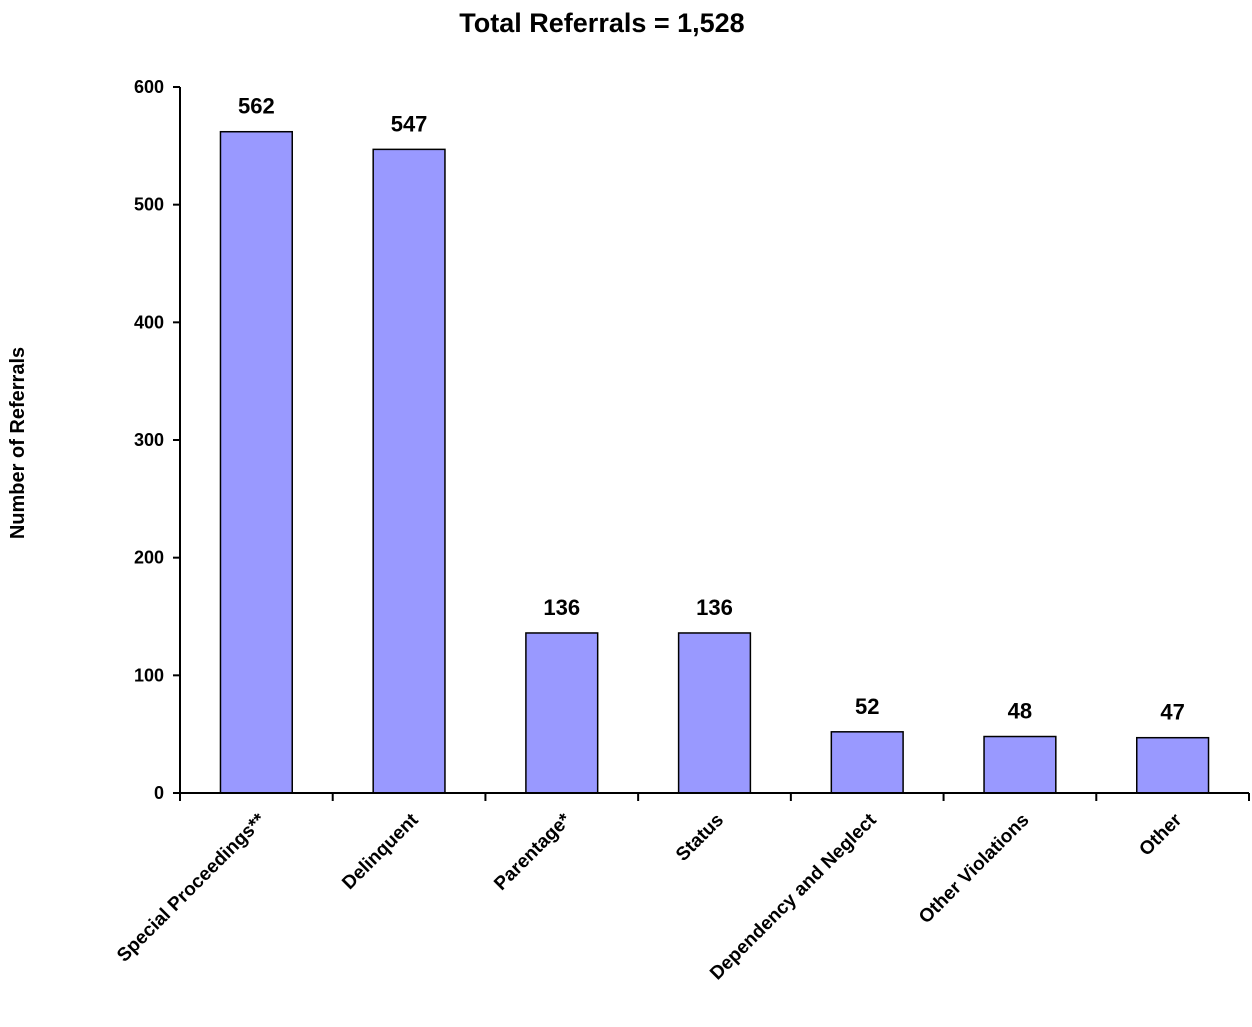  Describe the element at coordinates (409, 123) in the screenshot. I see `data-label: 547` at that location.